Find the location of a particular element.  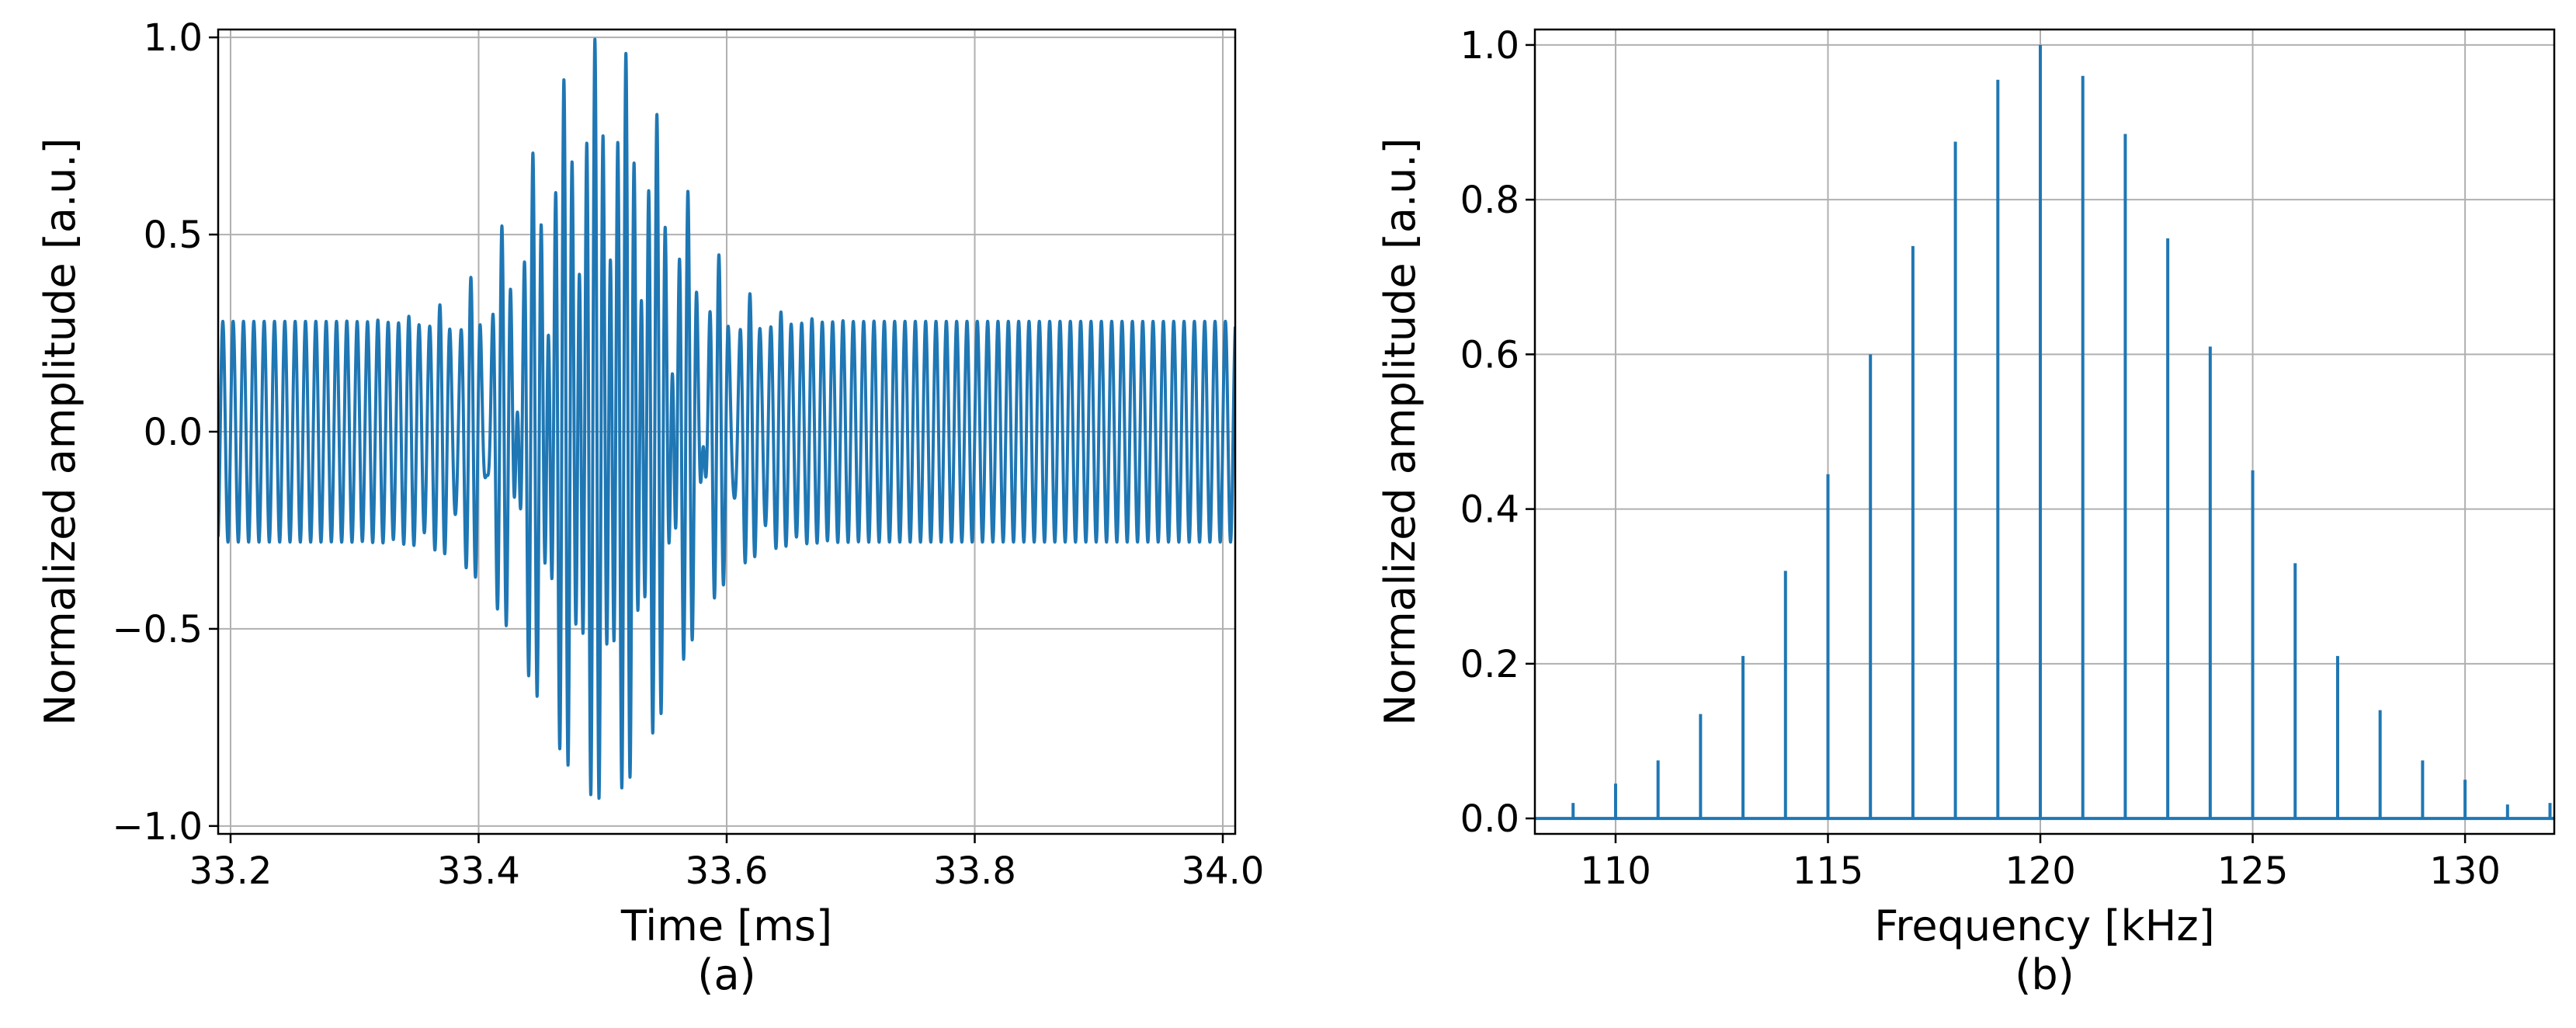

b-y-tick-label: 0.4 is located at coordinates (1489, 510).